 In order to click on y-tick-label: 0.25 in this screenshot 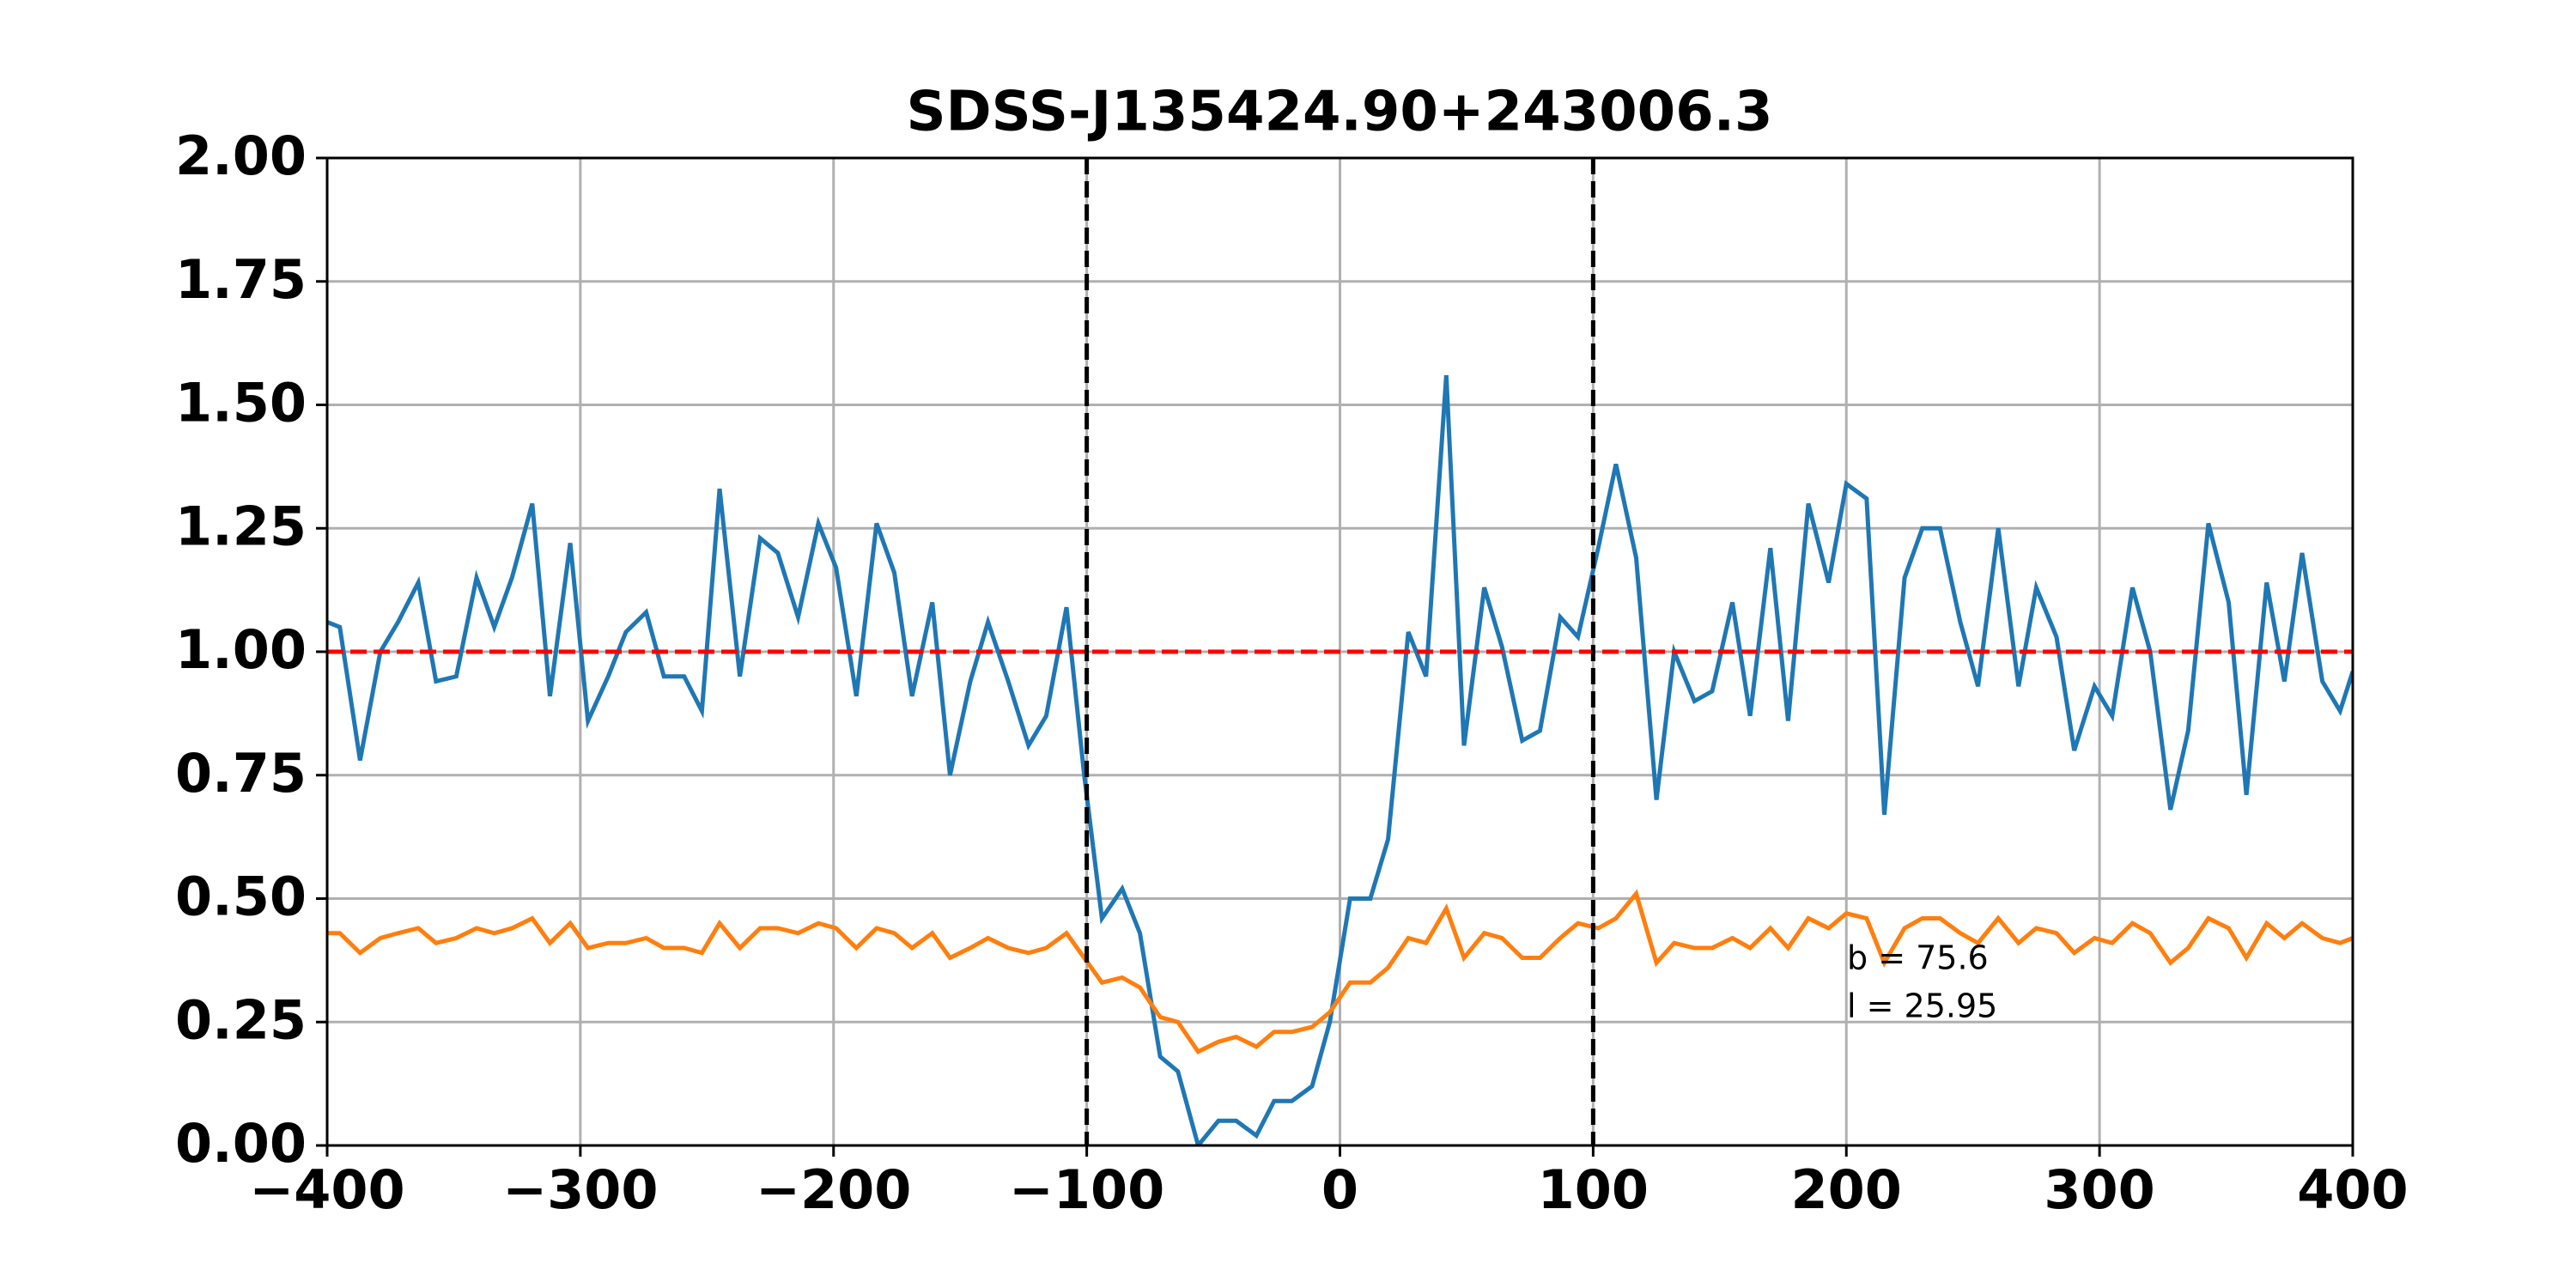, I will do `click(241, 1020)`.